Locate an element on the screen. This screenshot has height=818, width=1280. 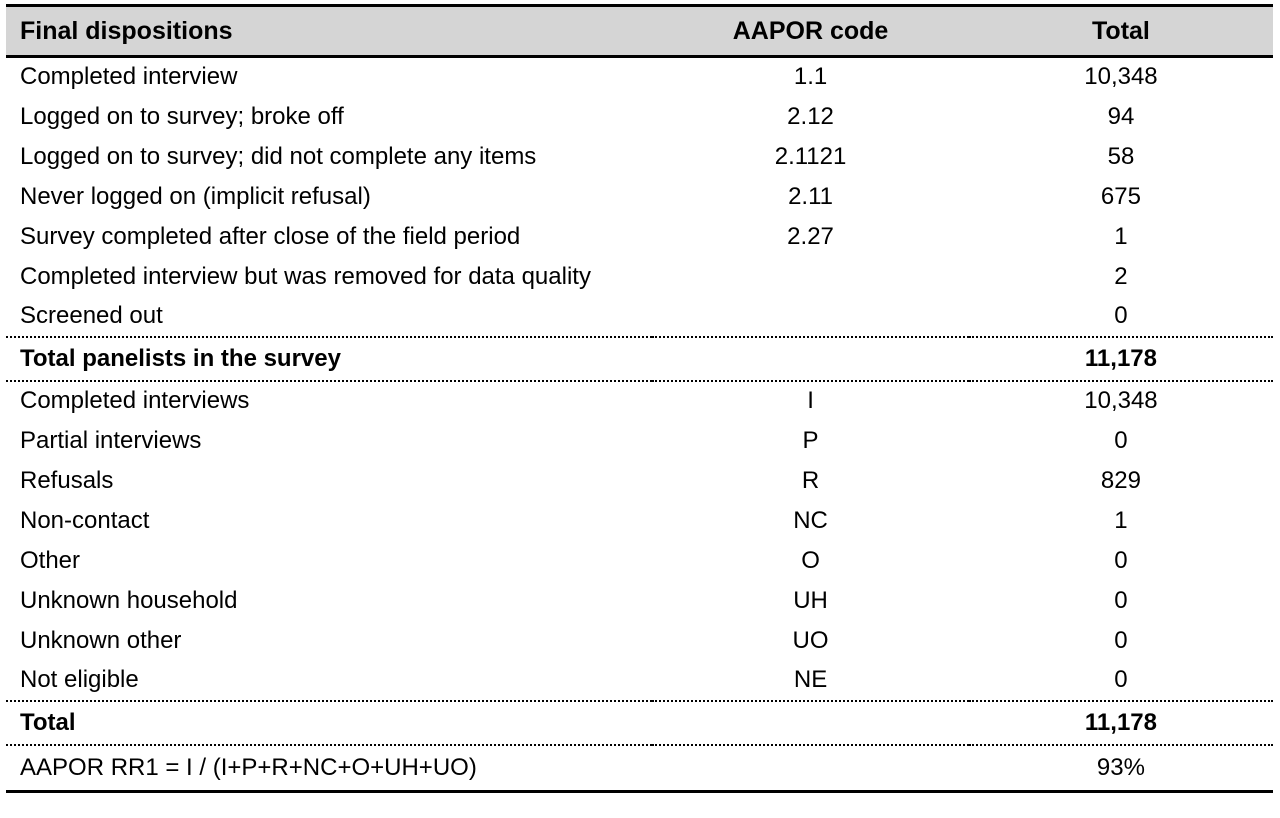
table-row: Not eligible NE 0 is located at coordinates (639, 681).